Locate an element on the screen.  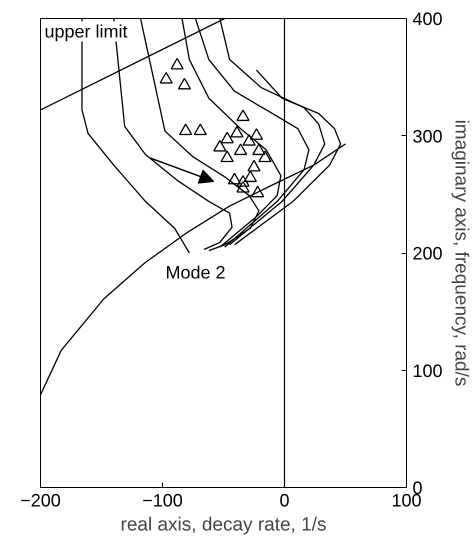
x-tick-label: 0 is located at coordinates (284, 500).